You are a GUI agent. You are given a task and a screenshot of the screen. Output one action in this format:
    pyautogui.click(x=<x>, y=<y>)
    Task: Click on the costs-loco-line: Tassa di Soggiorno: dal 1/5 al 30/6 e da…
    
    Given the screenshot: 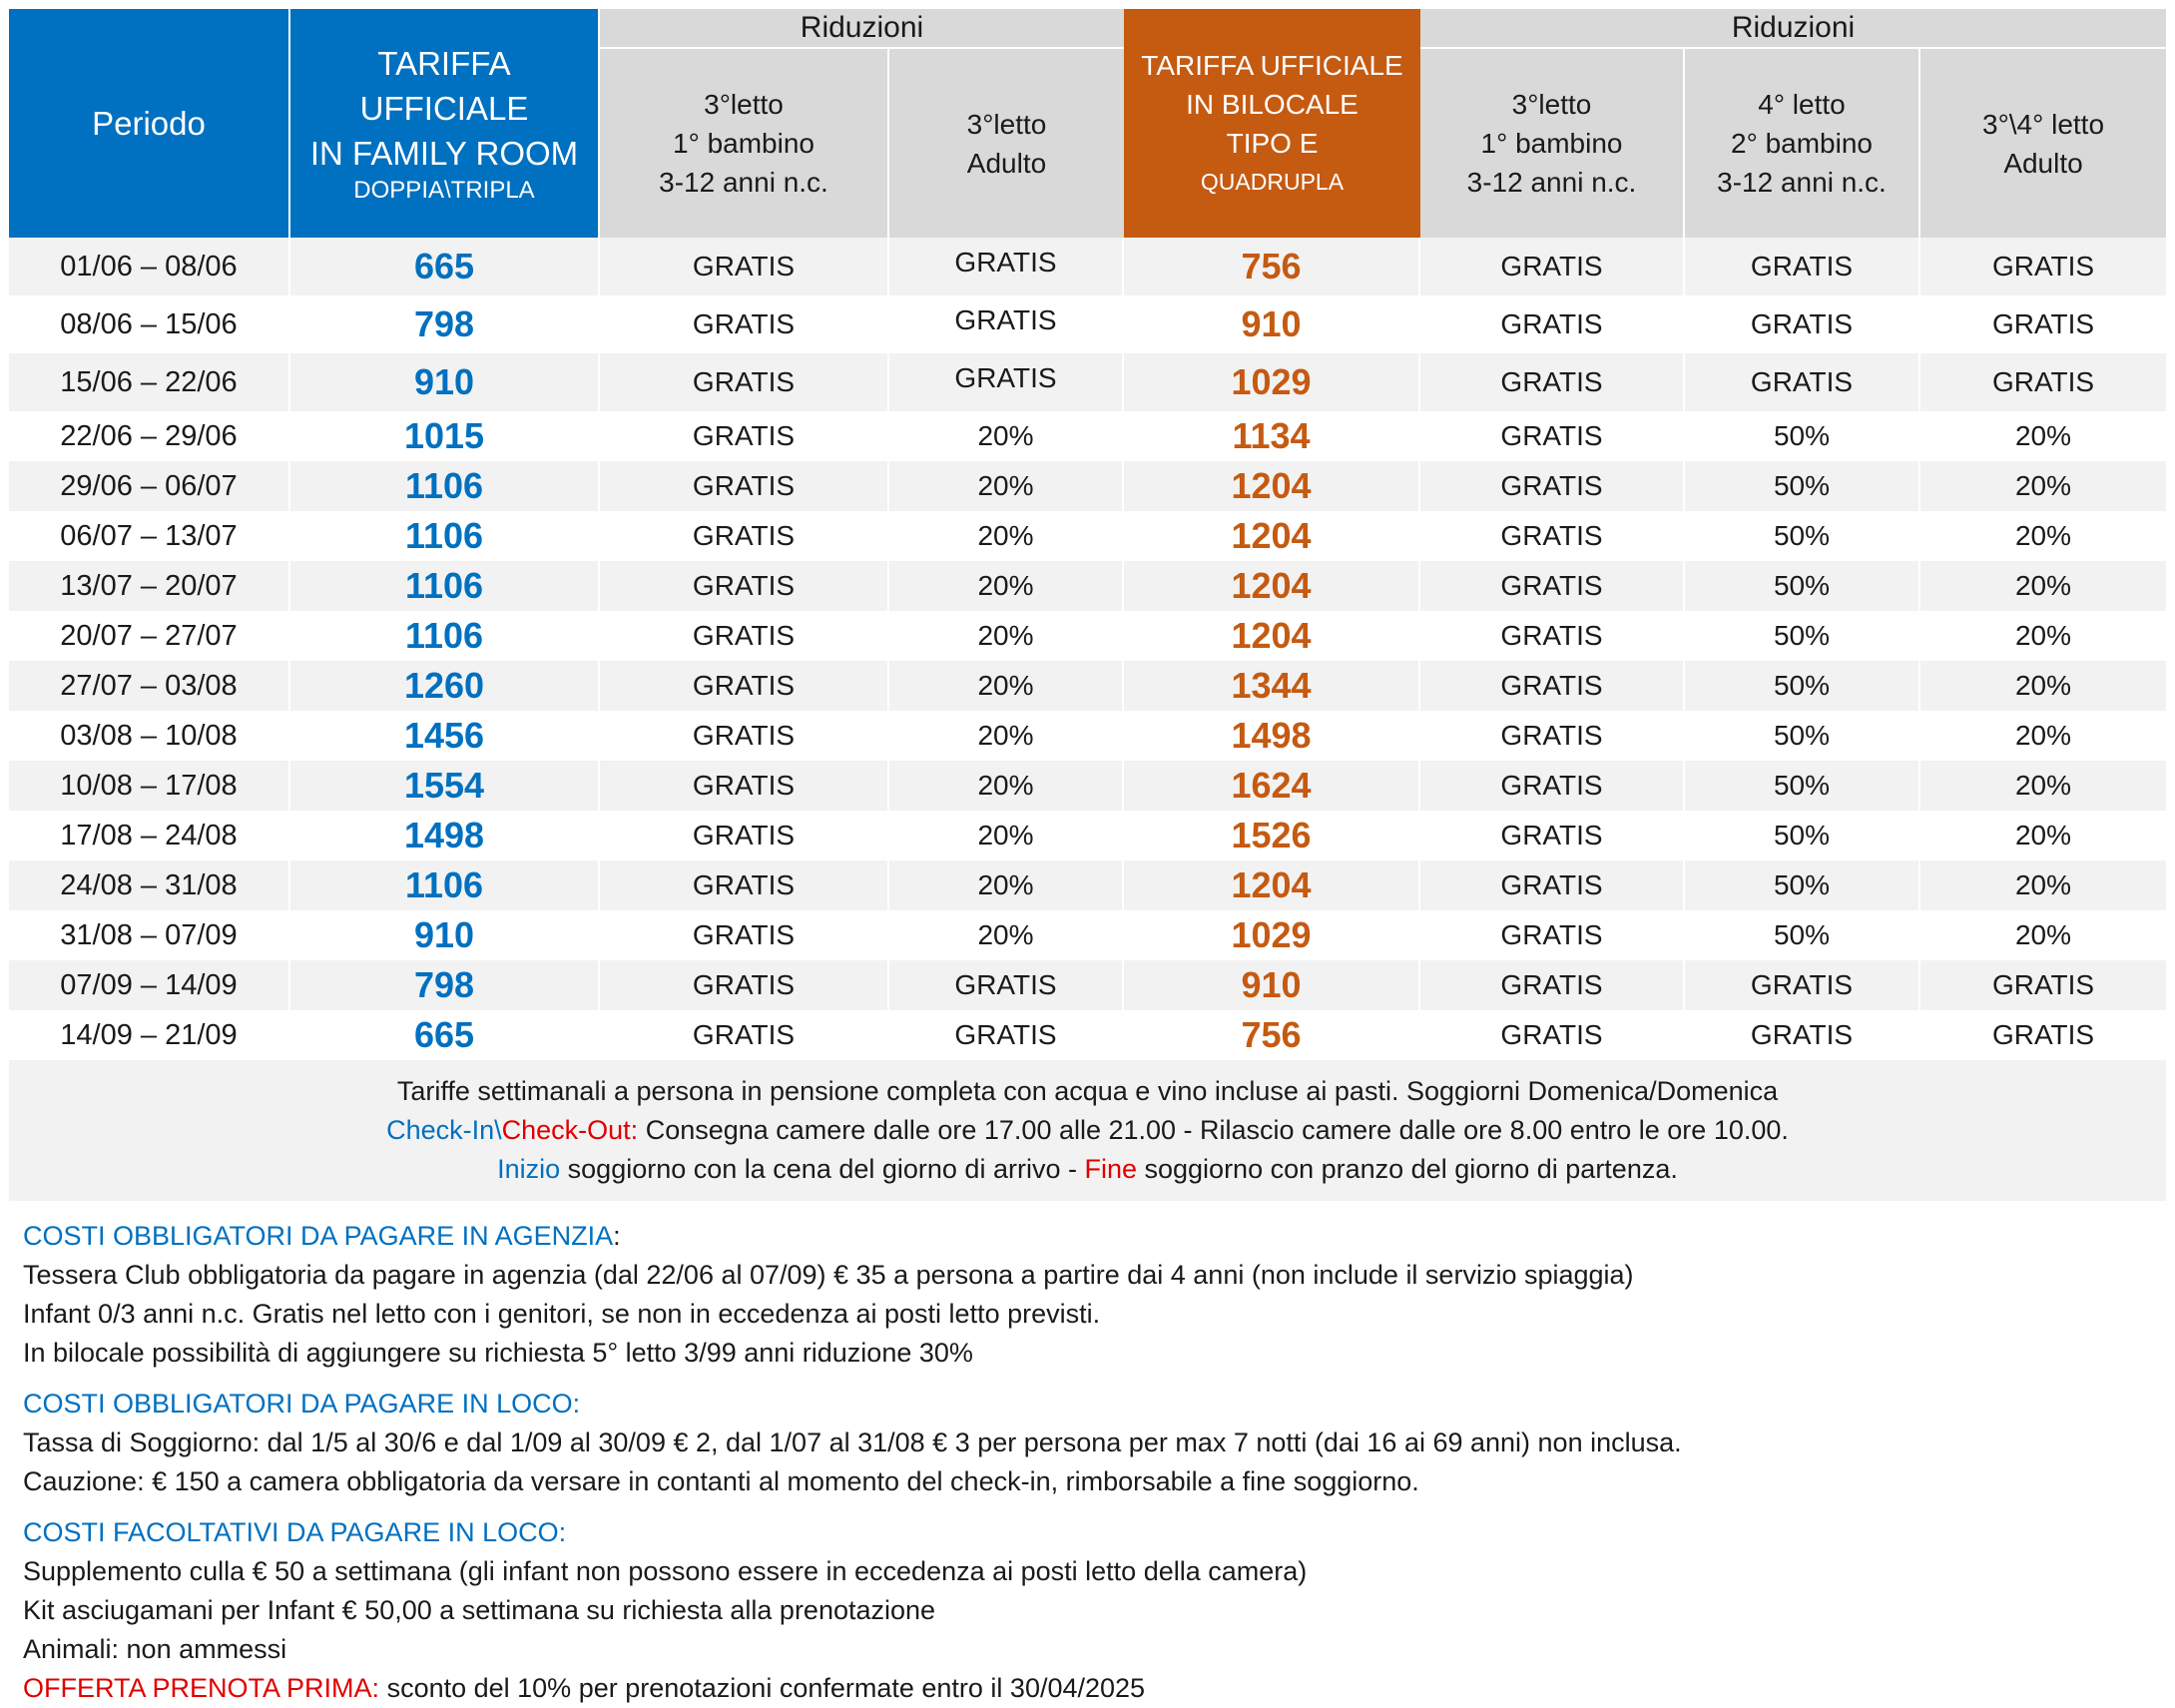 What is the action you would take?
    pyautogui.click(x=852, y=1442)
    